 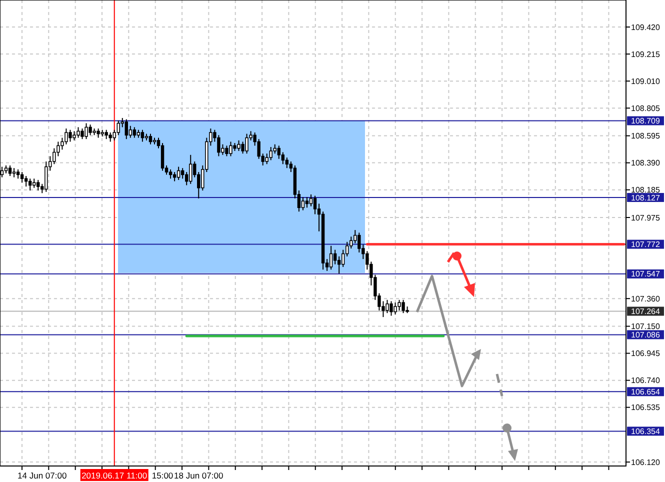 What do you see at coordinates (646, 190) in the screenshot?
I see `y-tick-label: 108.185` at bounding box center [646, 190].